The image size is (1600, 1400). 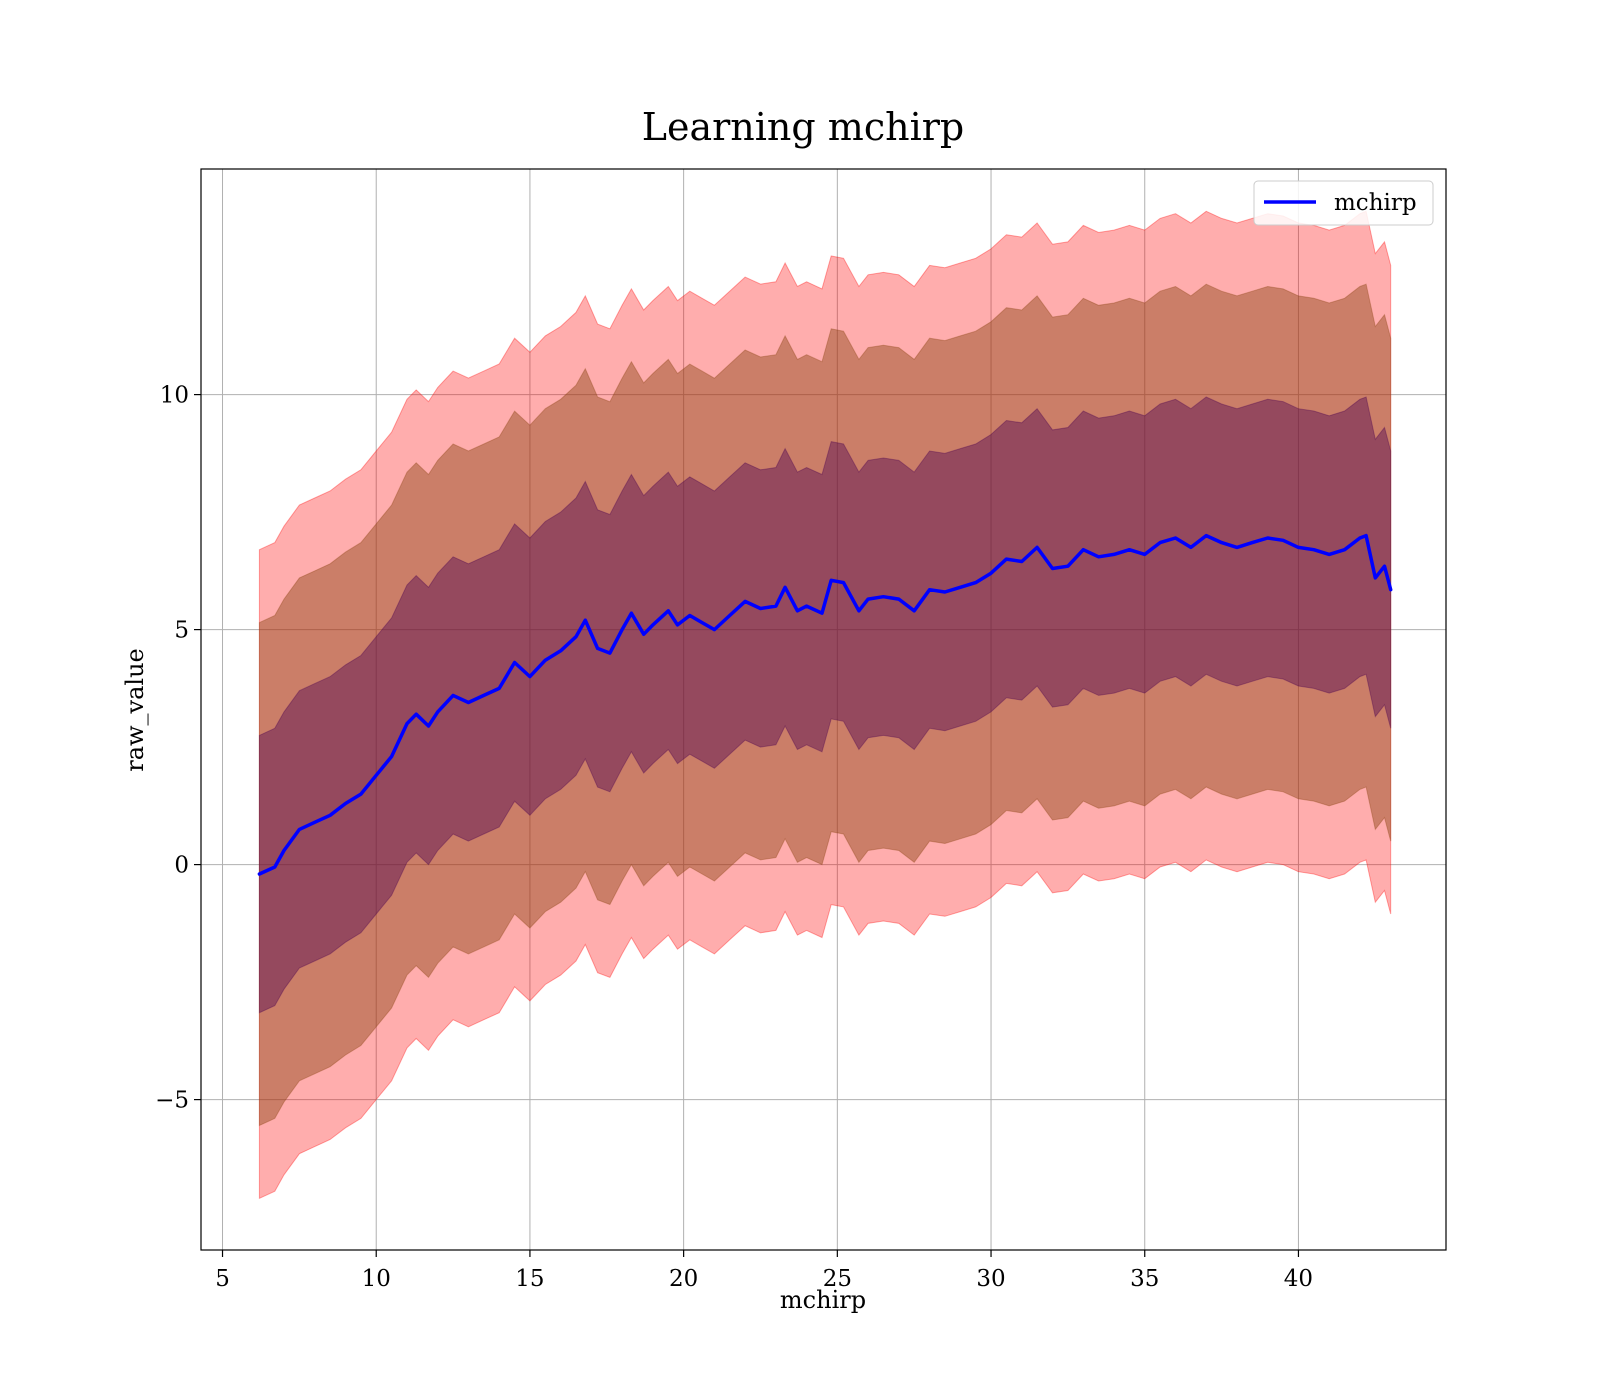 I want to click on legend: mchirp, so click(x=1343, y=203).